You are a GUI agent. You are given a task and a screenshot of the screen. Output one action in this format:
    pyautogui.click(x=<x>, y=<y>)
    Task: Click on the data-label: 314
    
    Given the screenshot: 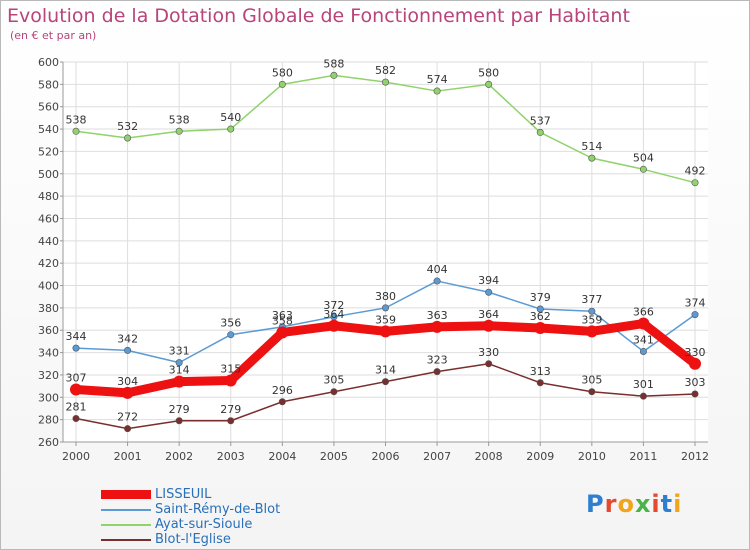 What is the action you would take?
    pyautogui.click(x=385, y=370)
    